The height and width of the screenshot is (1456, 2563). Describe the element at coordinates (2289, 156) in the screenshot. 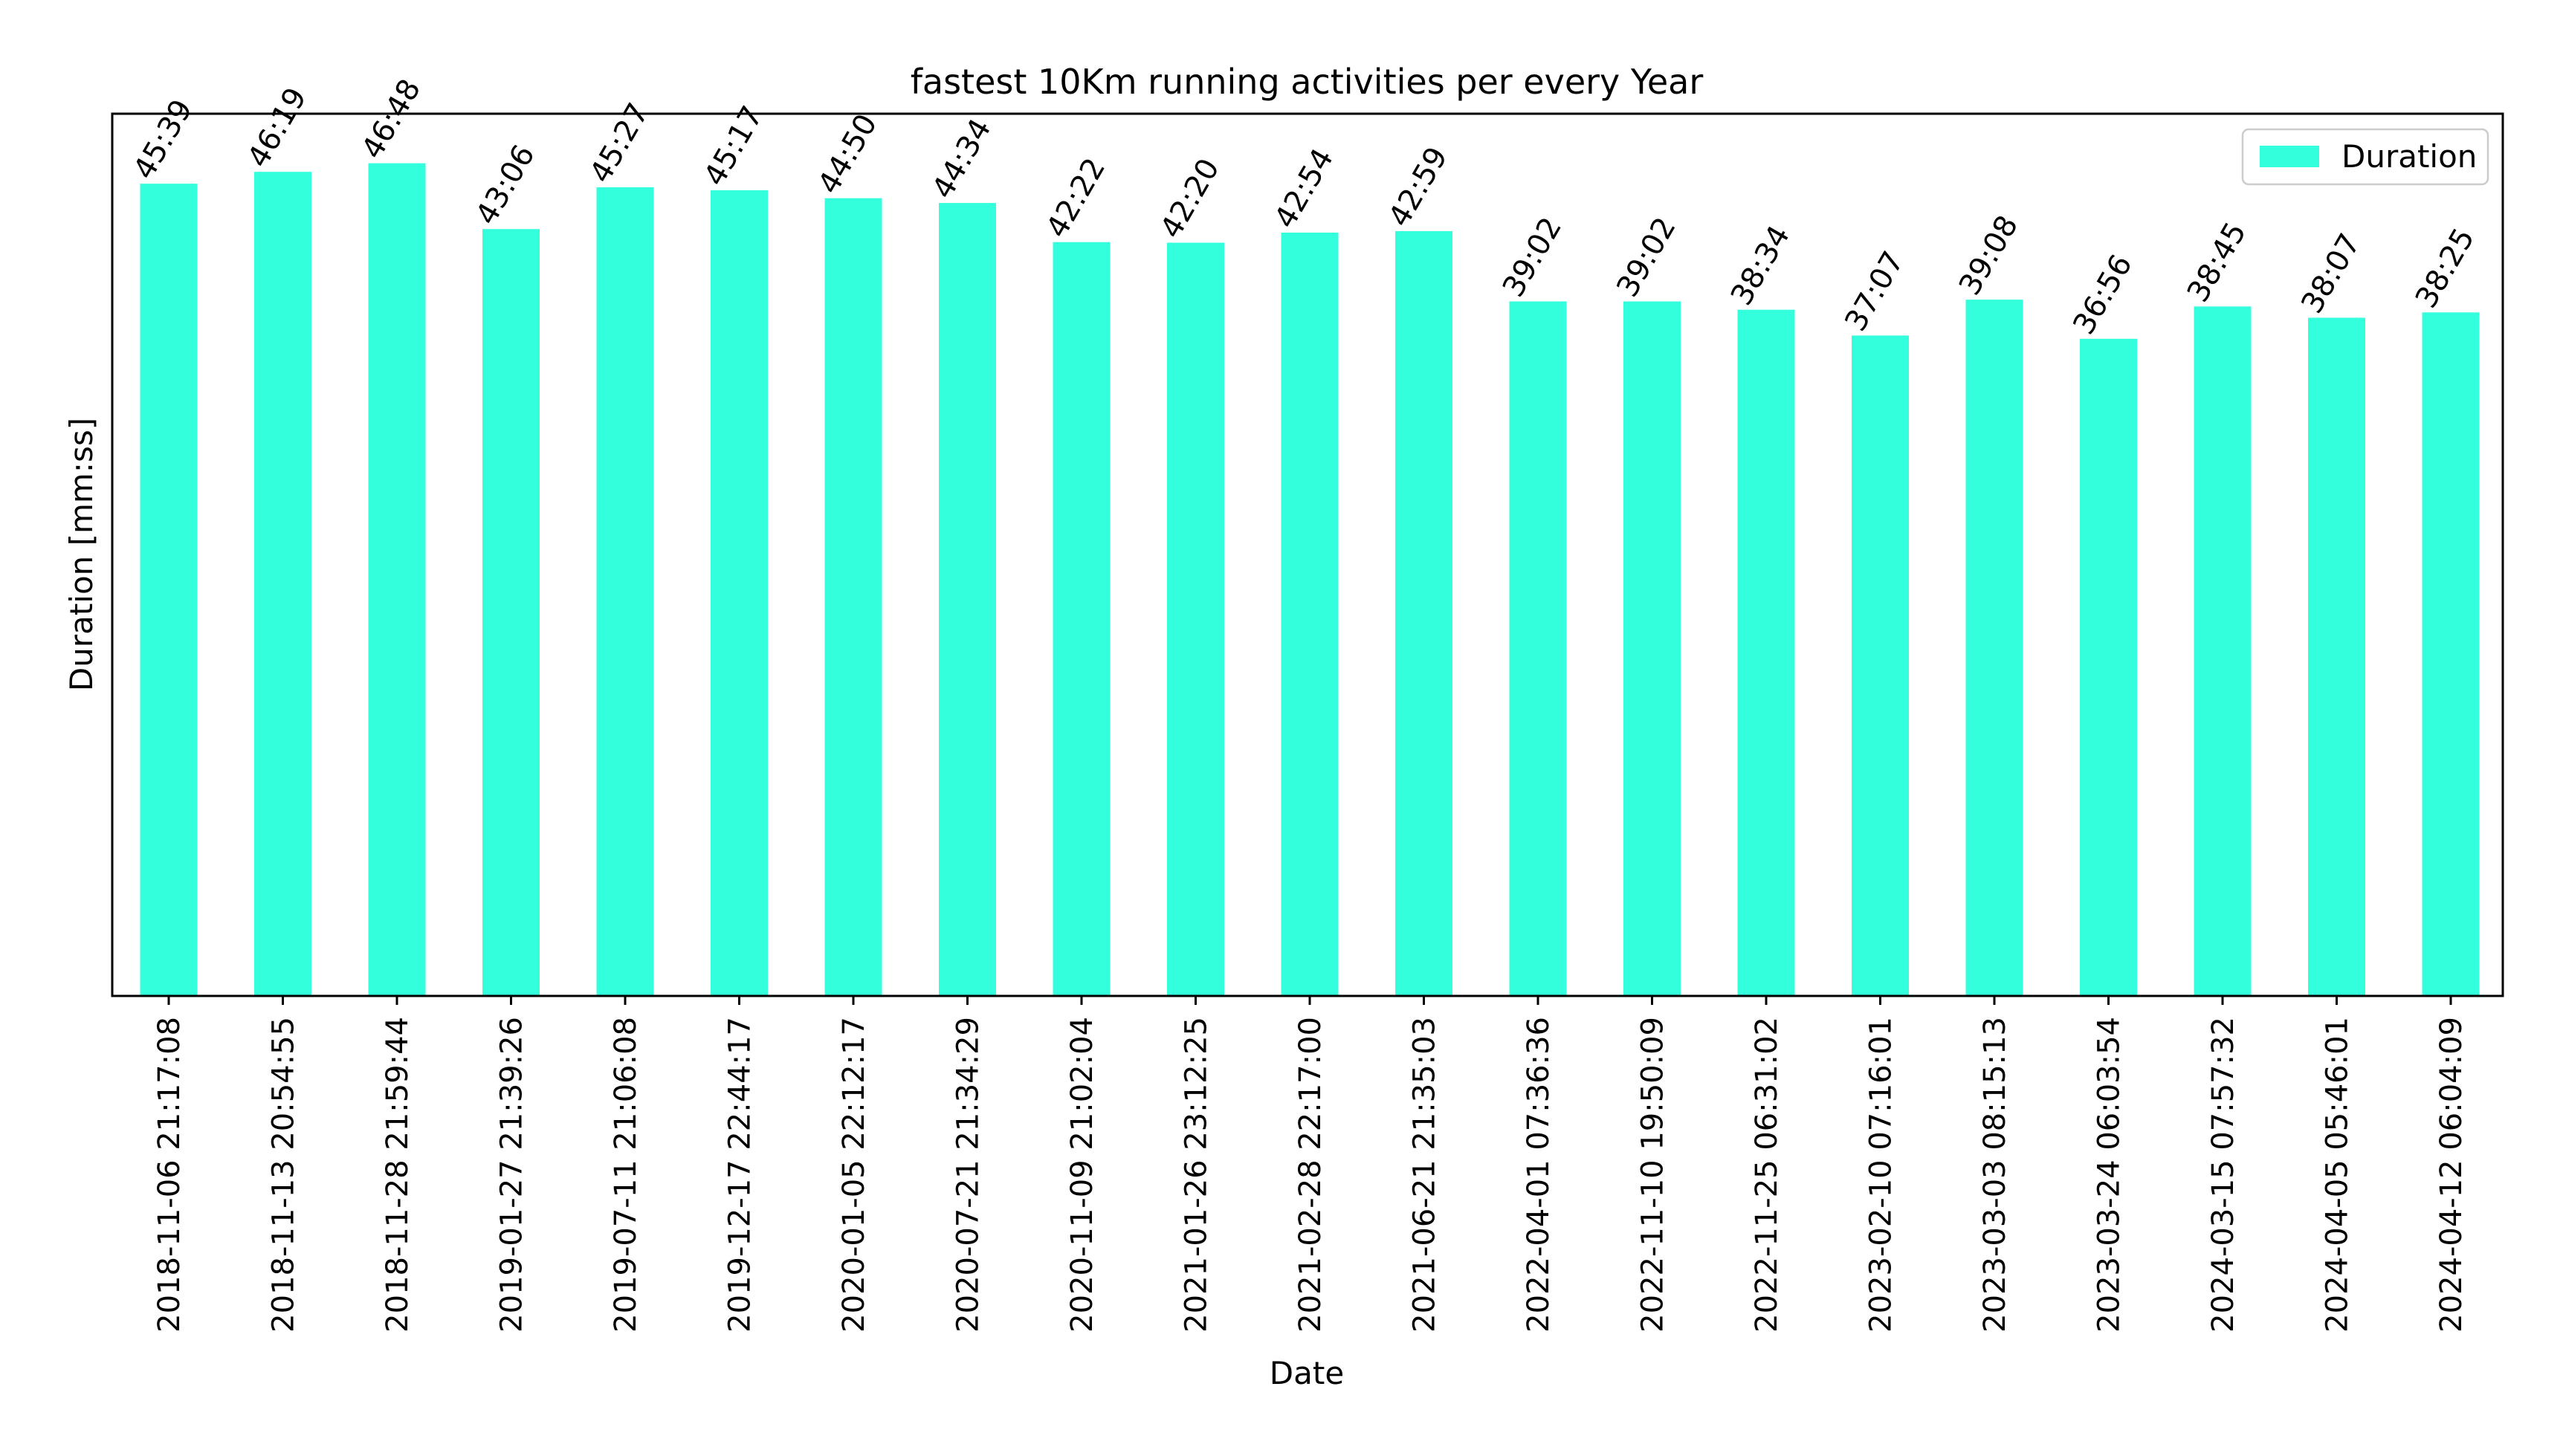

I see `legend-swatch-duration` at that location.